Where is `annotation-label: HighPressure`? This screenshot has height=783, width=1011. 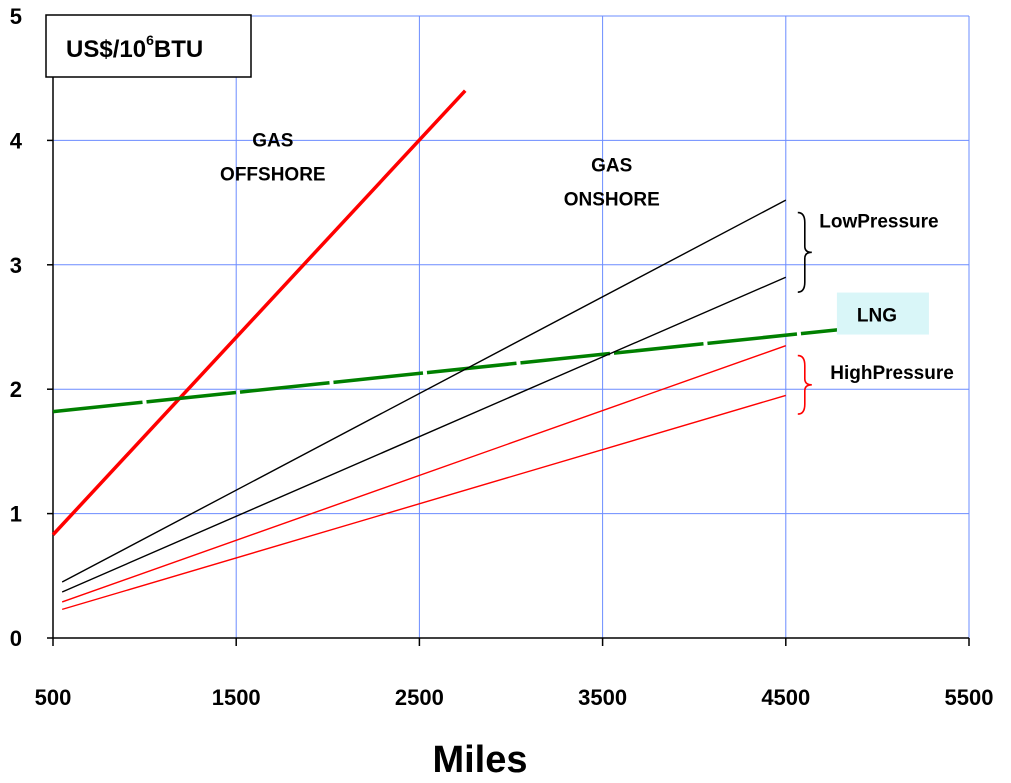
annotation-label: HighPressure is located at coordinates (892, 373).